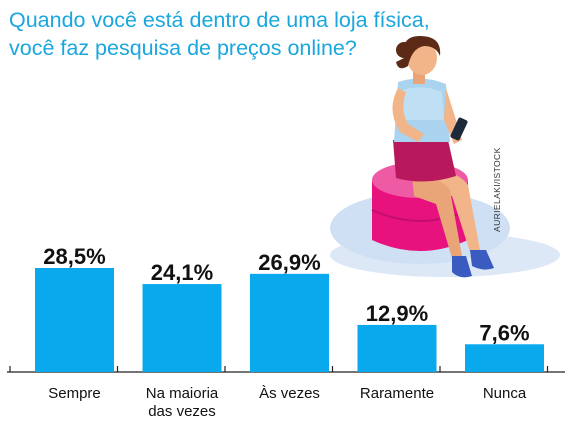 The width and height of the screenshot is (575, 424). Describe the element at coordinates (397, 313) in the screenshot. I see `value-label: 12,9%` at that location.